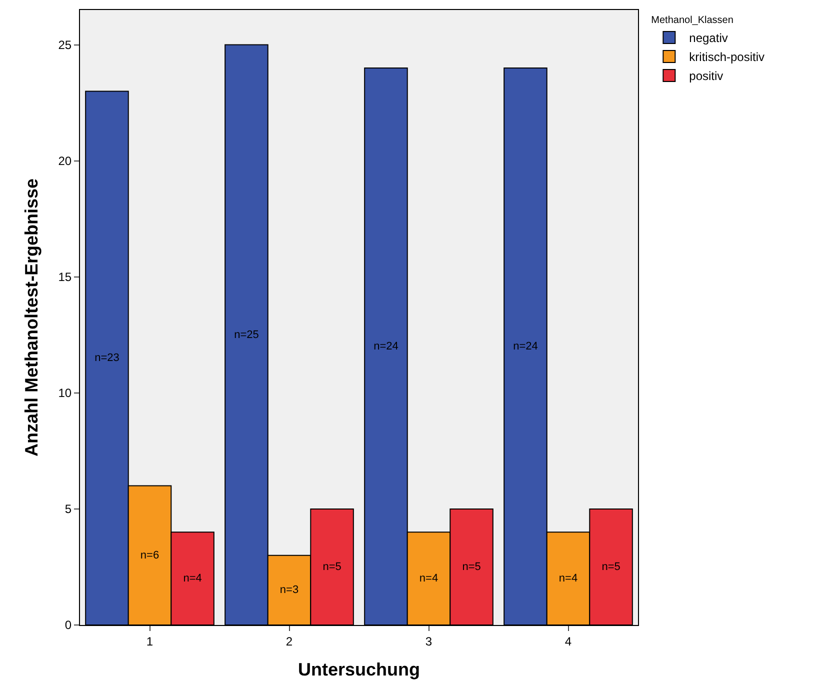 Image resolution: width=818 pixels, height=695 pixels. I want to click on data-label: n=25, so click(246, 334).